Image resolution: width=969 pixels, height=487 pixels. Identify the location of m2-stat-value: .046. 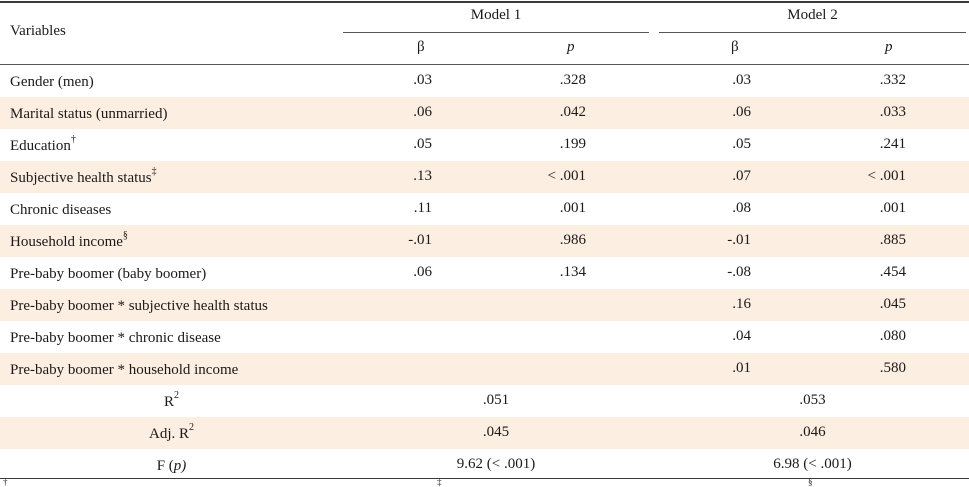
(812, 432).